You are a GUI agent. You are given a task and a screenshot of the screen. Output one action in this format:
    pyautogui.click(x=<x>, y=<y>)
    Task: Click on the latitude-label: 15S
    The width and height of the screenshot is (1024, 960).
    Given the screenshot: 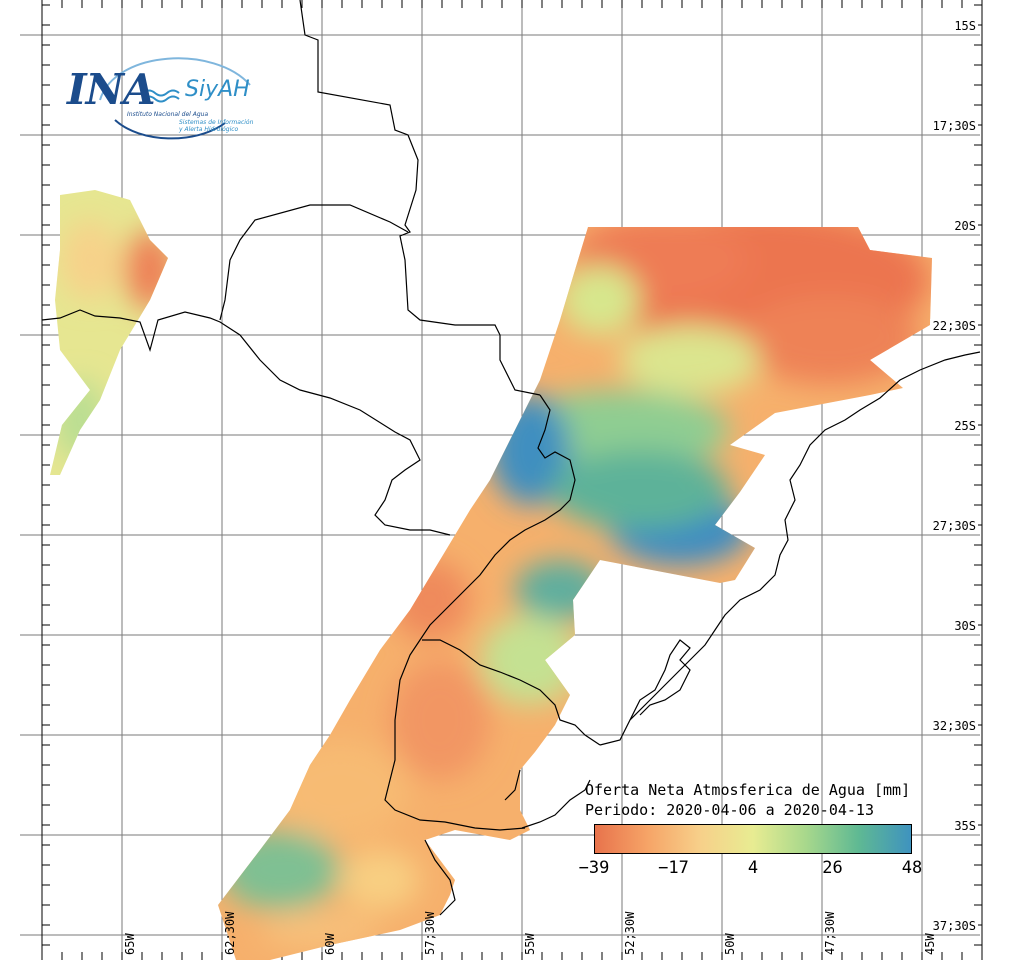 What is the action you would take?
    pyautogui.click(x=965, y=26)
    